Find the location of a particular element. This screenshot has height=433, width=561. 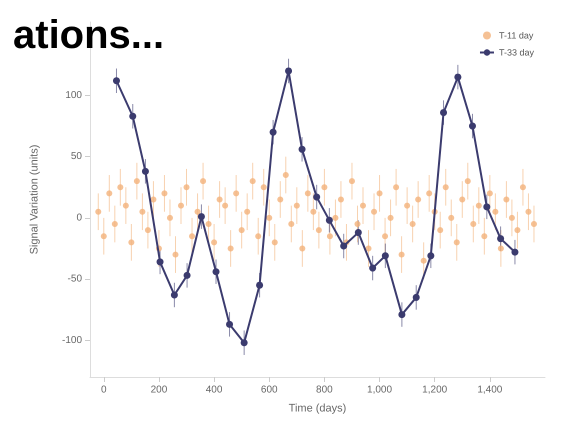

y-tick-label: 100 is located at coordinates (73, 95).